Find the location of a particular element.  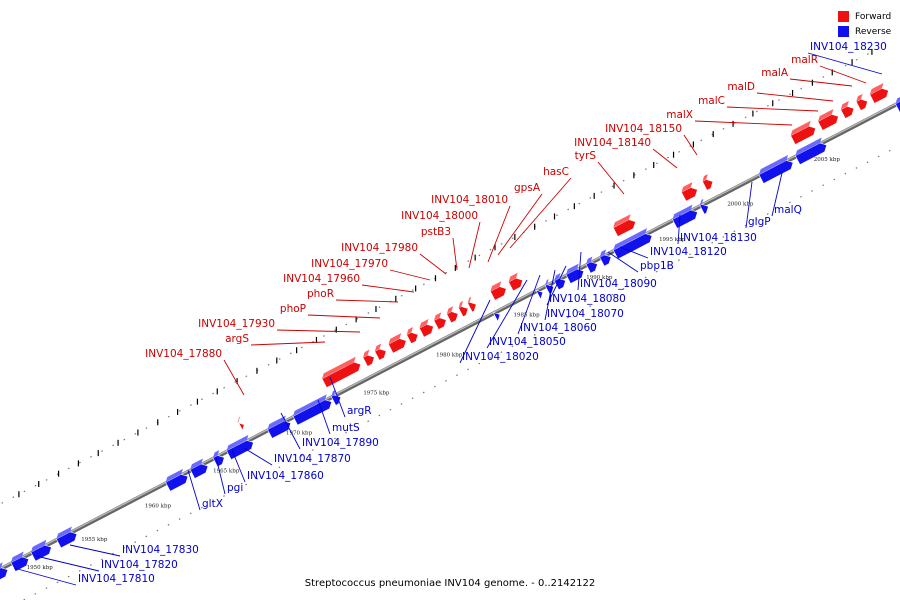

forward-gene-label: INV104_17970 is located at coordinates (349, 264).